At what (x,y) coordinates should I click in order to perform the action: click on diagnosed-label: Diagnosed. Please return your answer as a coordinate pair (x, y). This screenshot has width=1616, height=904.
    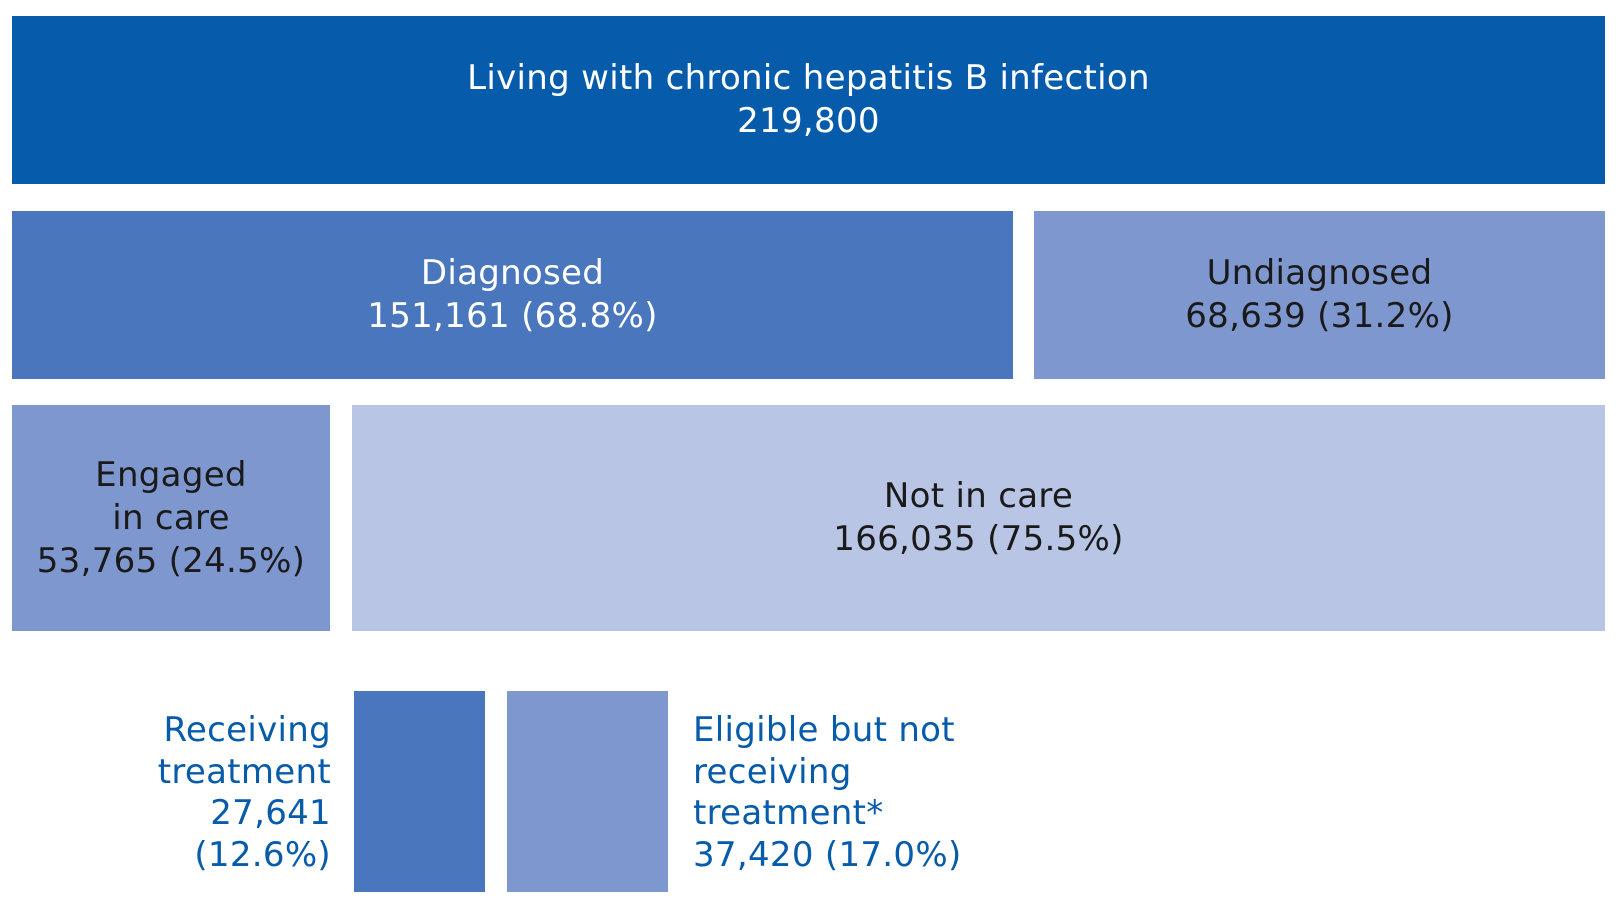
    Looking at the image, I should click on (512, 273).